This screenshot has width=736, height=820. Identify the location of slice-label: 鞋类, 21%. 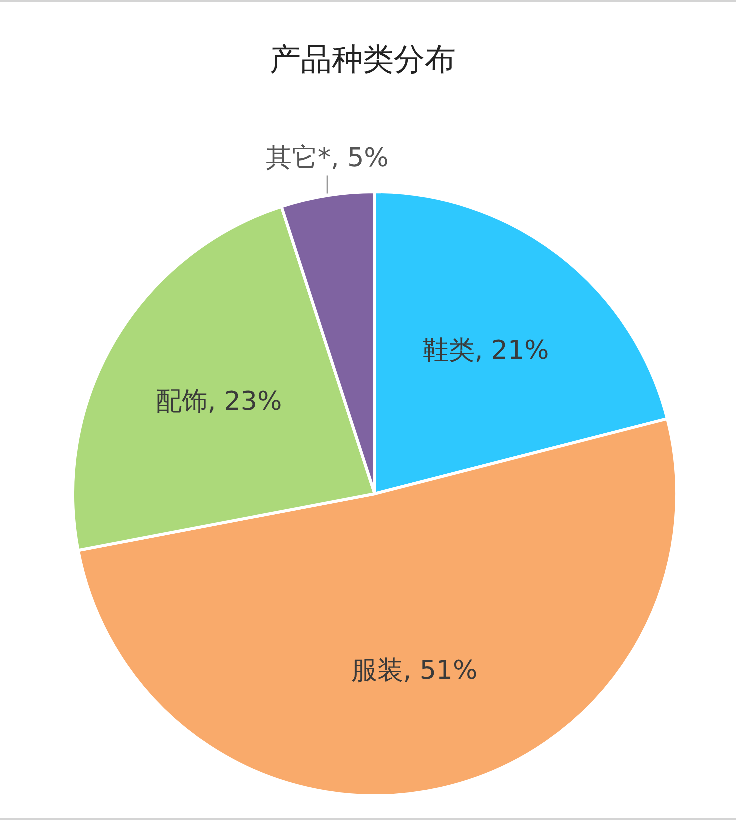
(486, 351).